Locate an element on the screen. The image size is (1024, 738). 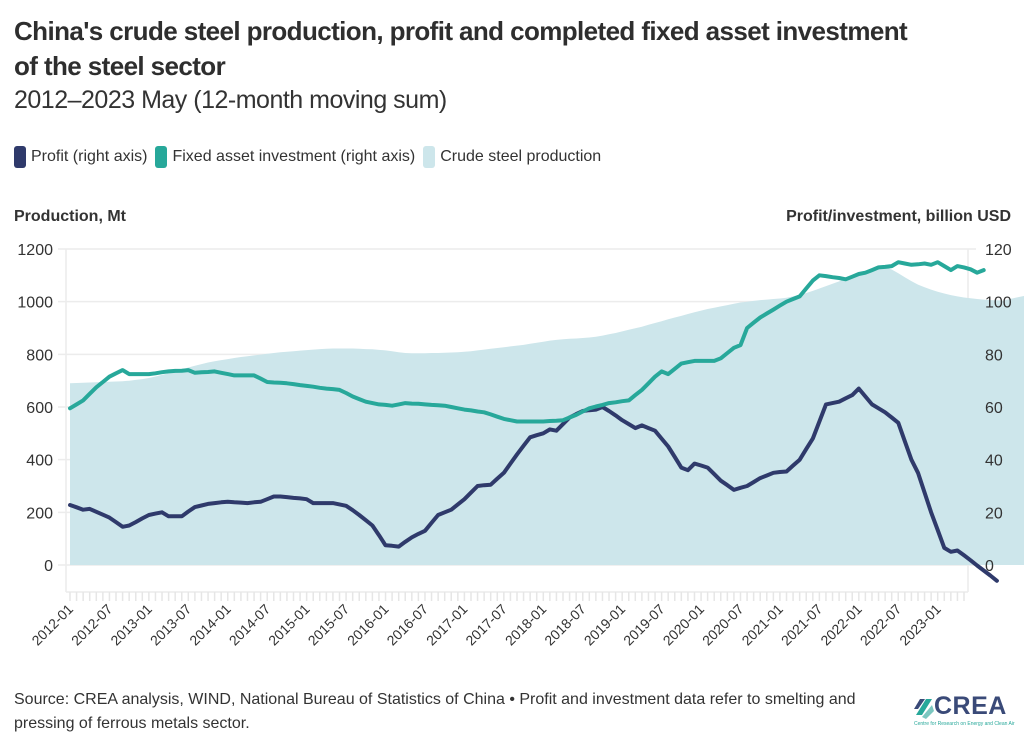
x-tick-label: 2012-07 is located at coordinates (92, 625).